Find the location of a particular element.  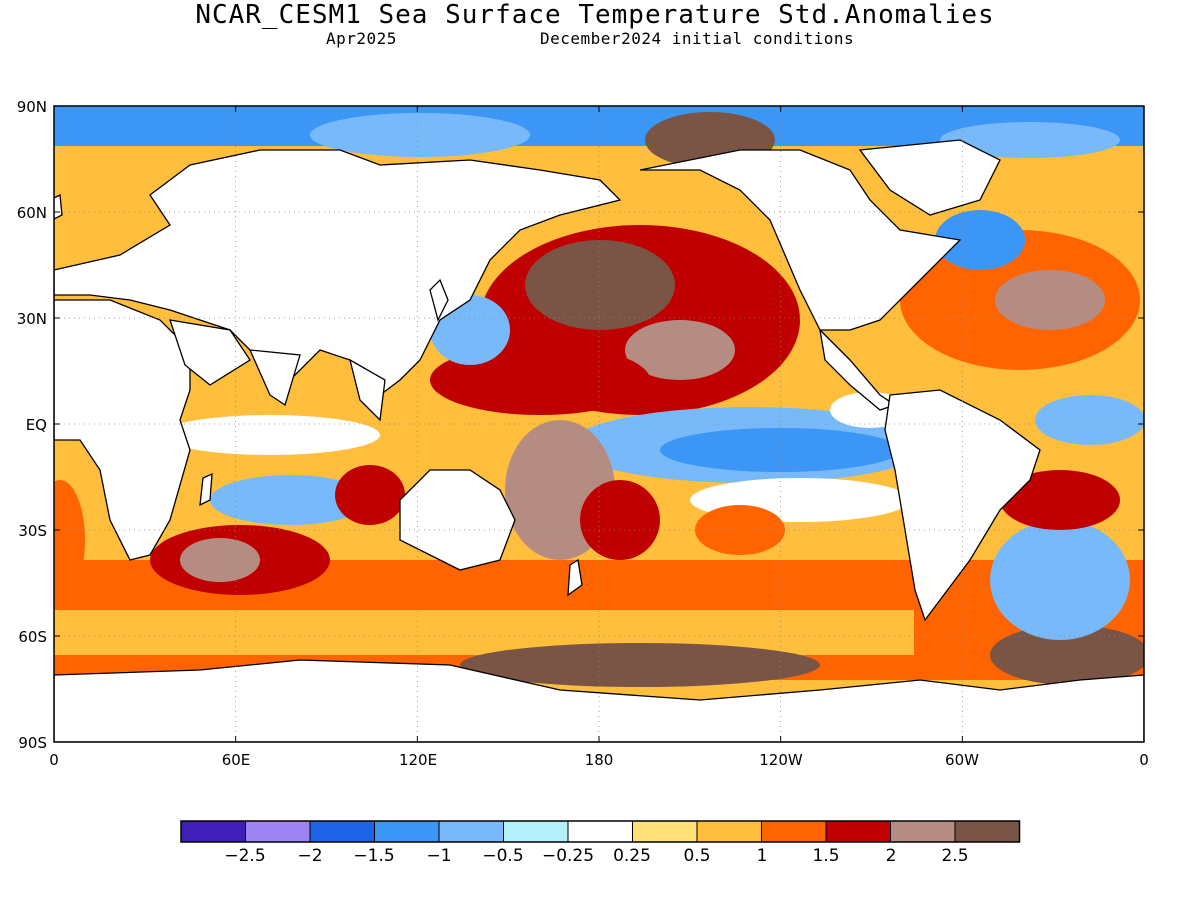

british-isles-land is located at coordinates (58, 206).